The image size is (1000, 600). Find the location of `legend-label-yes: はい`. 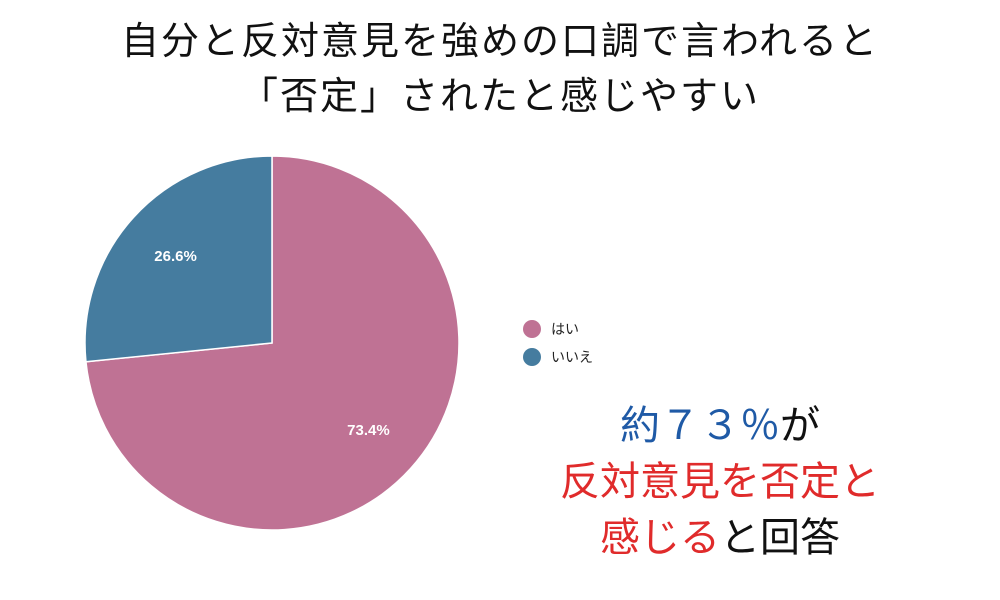

legend-label-yes: はい is located at coordinates (565, 330).